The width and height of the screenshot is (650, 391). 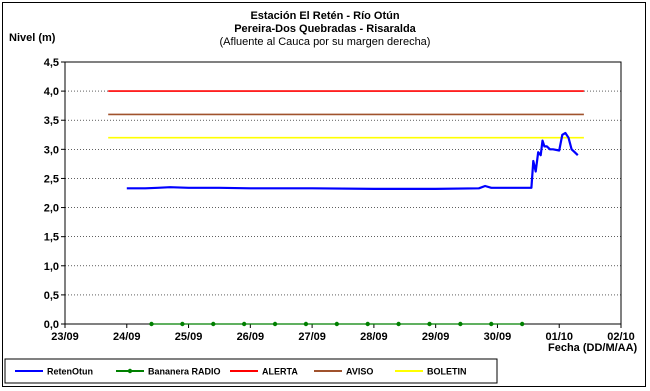 What do you see at coordinates (51, 238) in the screenshot?
I see `y-tick-label: 1,5` at bounding box center [51, 238].